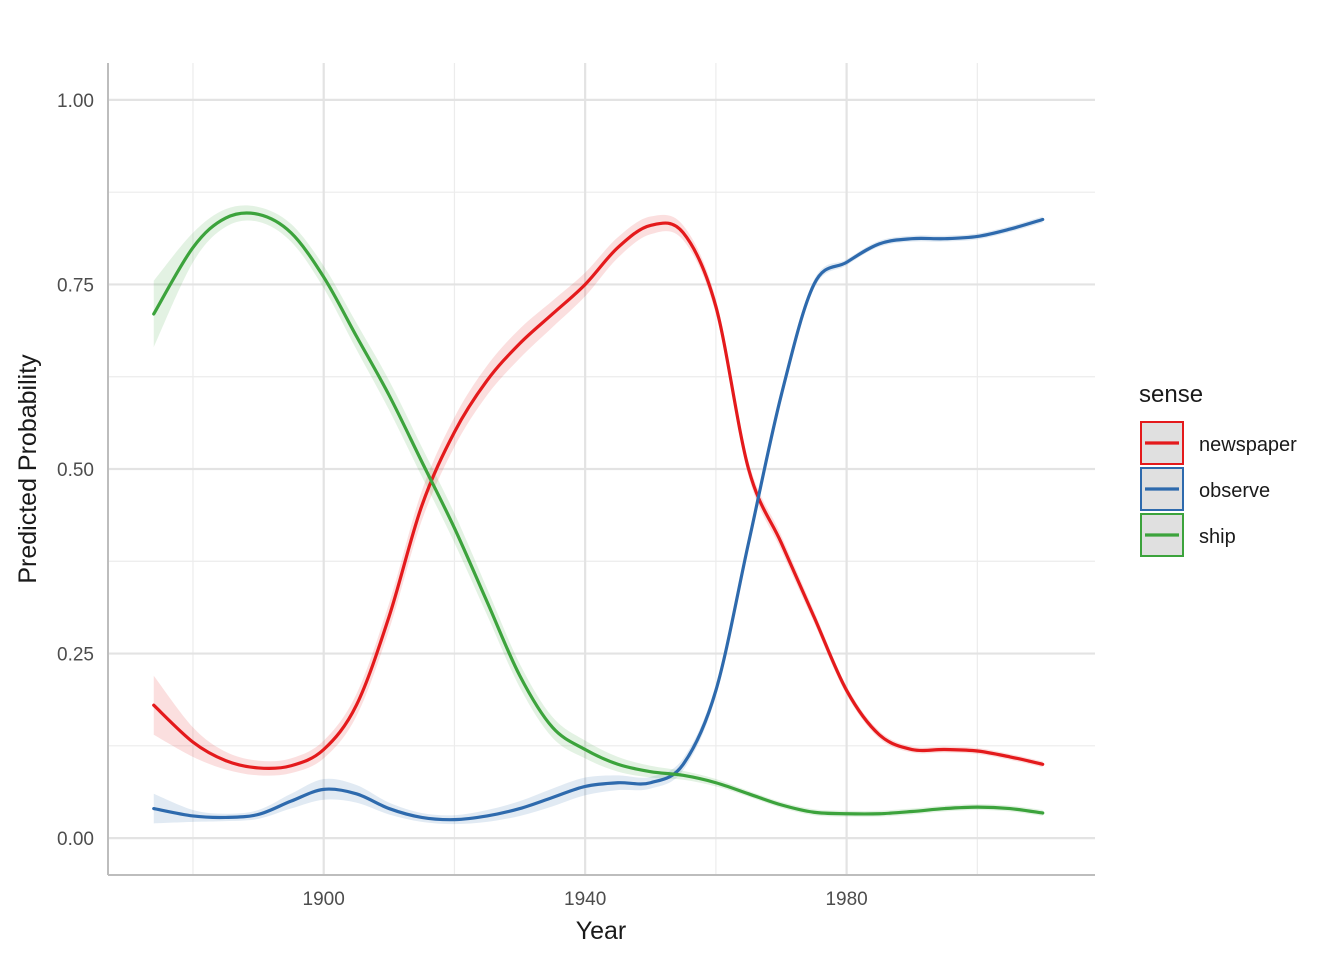  What do you see at coordinates (601, 931) in the screenshot?
I see `x-axis-title: Year` at bounding box center [601, 931].